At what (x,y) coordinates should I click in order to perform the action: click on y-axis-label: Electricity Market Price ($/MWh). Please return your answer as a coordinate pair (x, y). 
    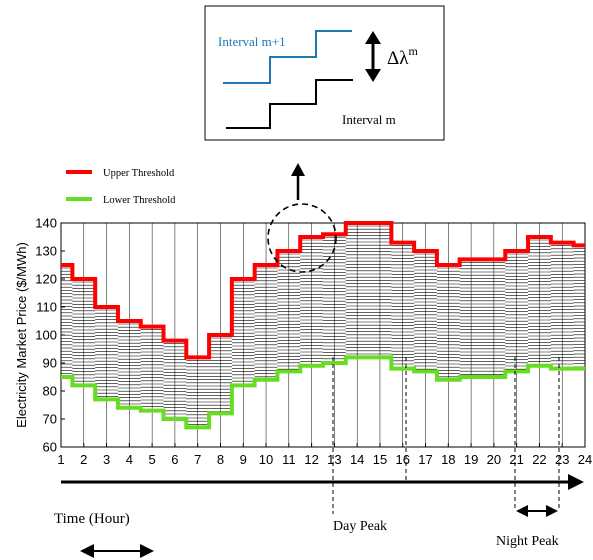
    Looking at the image, I should click on (21, 335).